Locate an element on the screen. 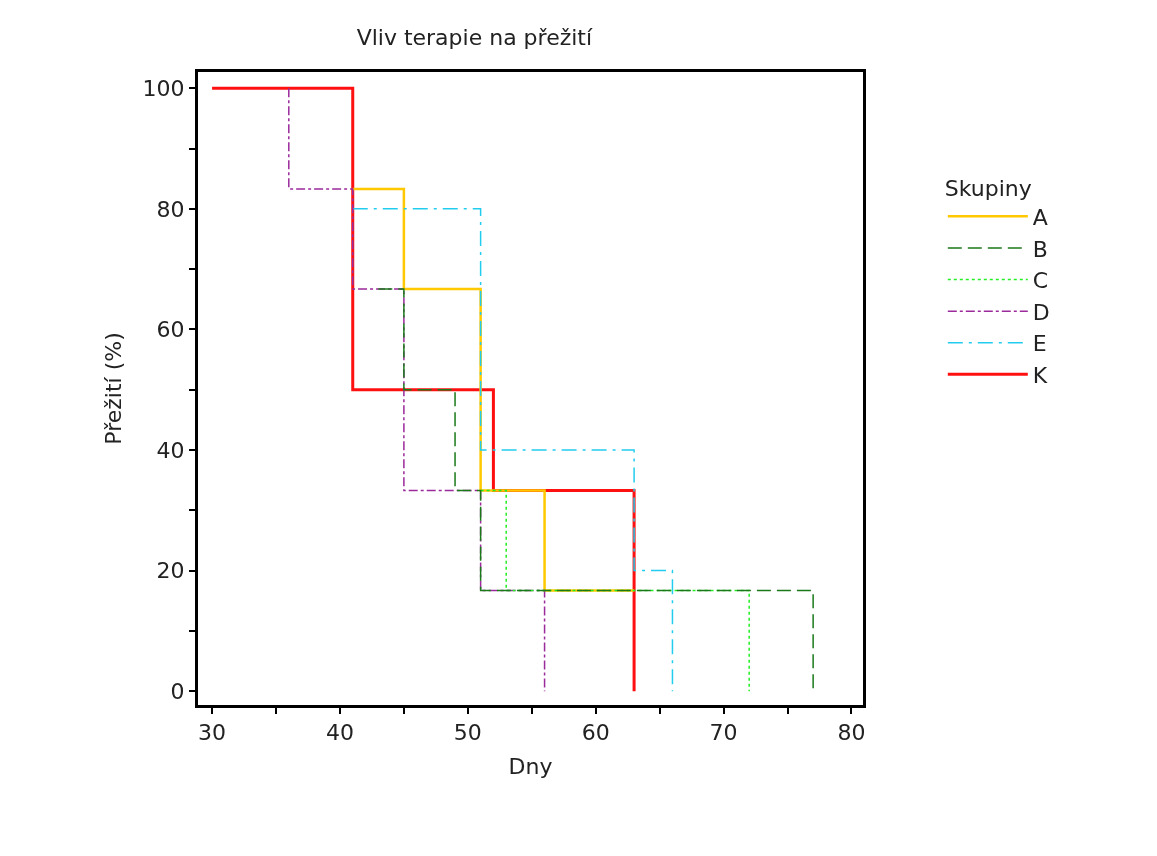 Image resolution: width=1157 pixels, height=856 pixels. legend-label: D is located at coordinates (1041, 312).